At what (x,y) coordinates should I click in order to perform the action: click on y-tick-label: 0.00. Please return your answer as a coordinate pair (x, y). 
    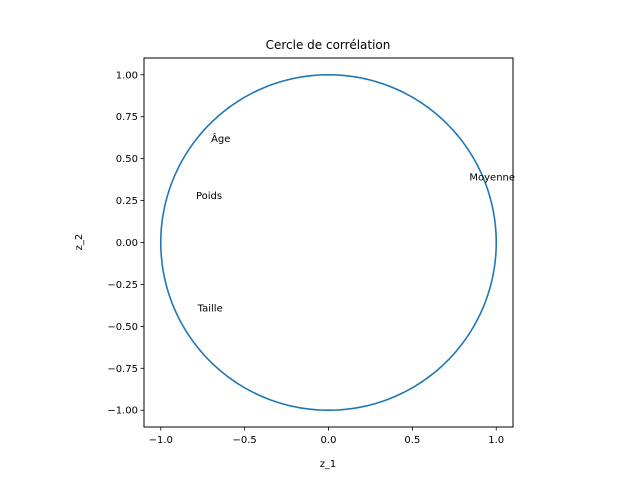
    Looking at the image, I should click on (127, 243).